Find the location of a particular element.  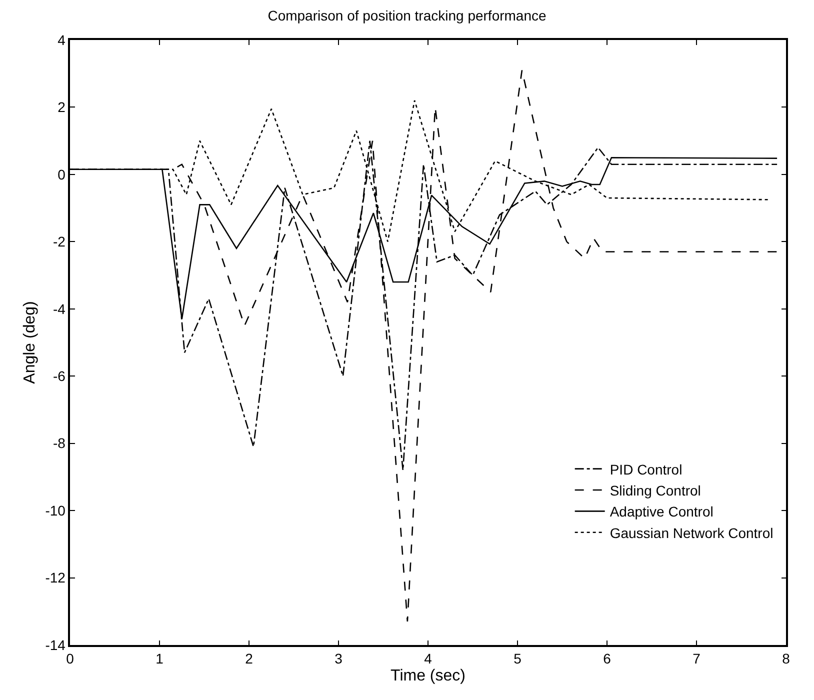

y-tick-label: 2 is located at coordinates (62, 107).